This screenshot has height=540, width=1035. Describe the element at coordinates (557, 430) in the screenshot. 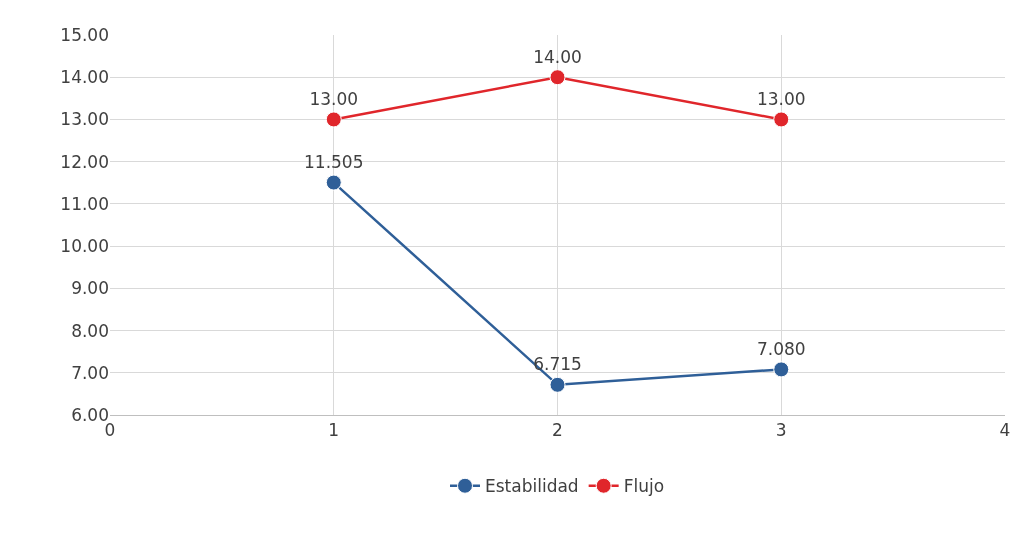

I see `x-tick-label: 2` at that location.